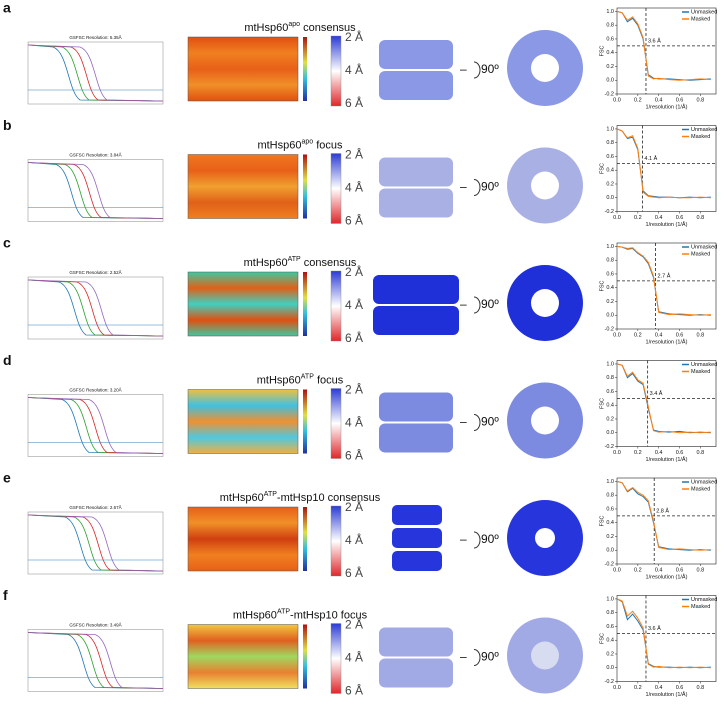 The width and height of the screenshot is (722, 705). I want to click on resolution-label: 3.6 Å, so click(654, 40).